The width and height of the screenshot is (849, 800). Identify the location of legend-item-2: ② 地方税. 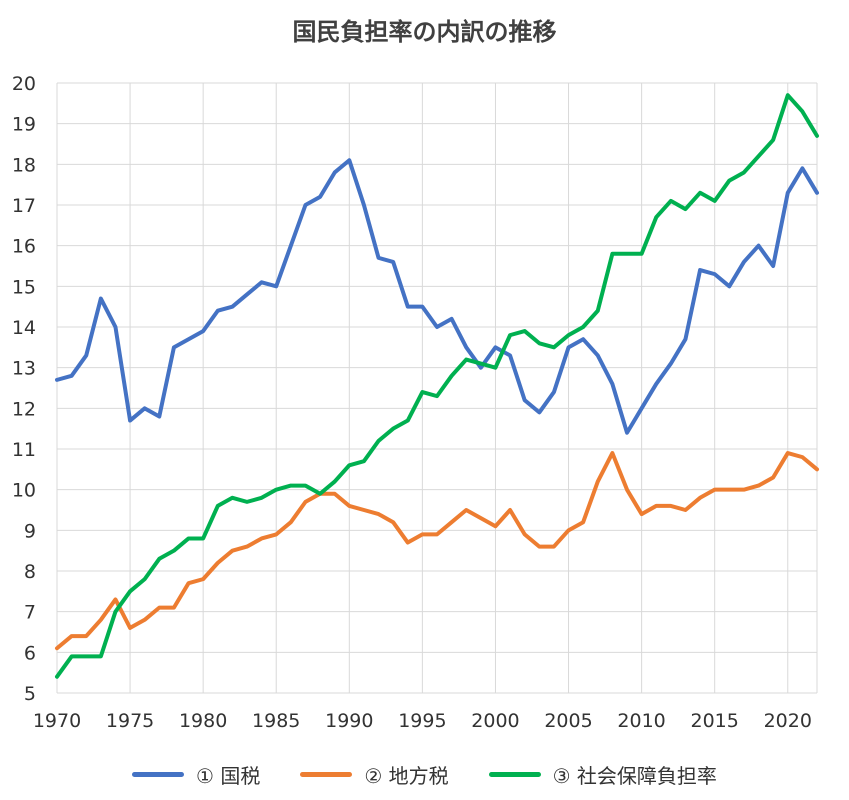
(374, 774).